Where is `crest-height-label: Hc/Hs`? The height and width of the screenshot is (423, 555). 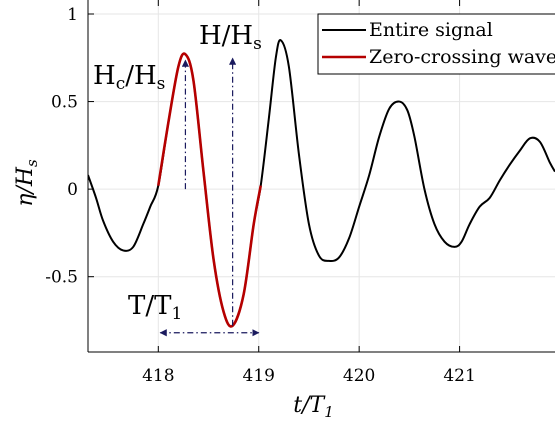 crest-height-label: Hc/Hs is located at coordinates (129, 77).